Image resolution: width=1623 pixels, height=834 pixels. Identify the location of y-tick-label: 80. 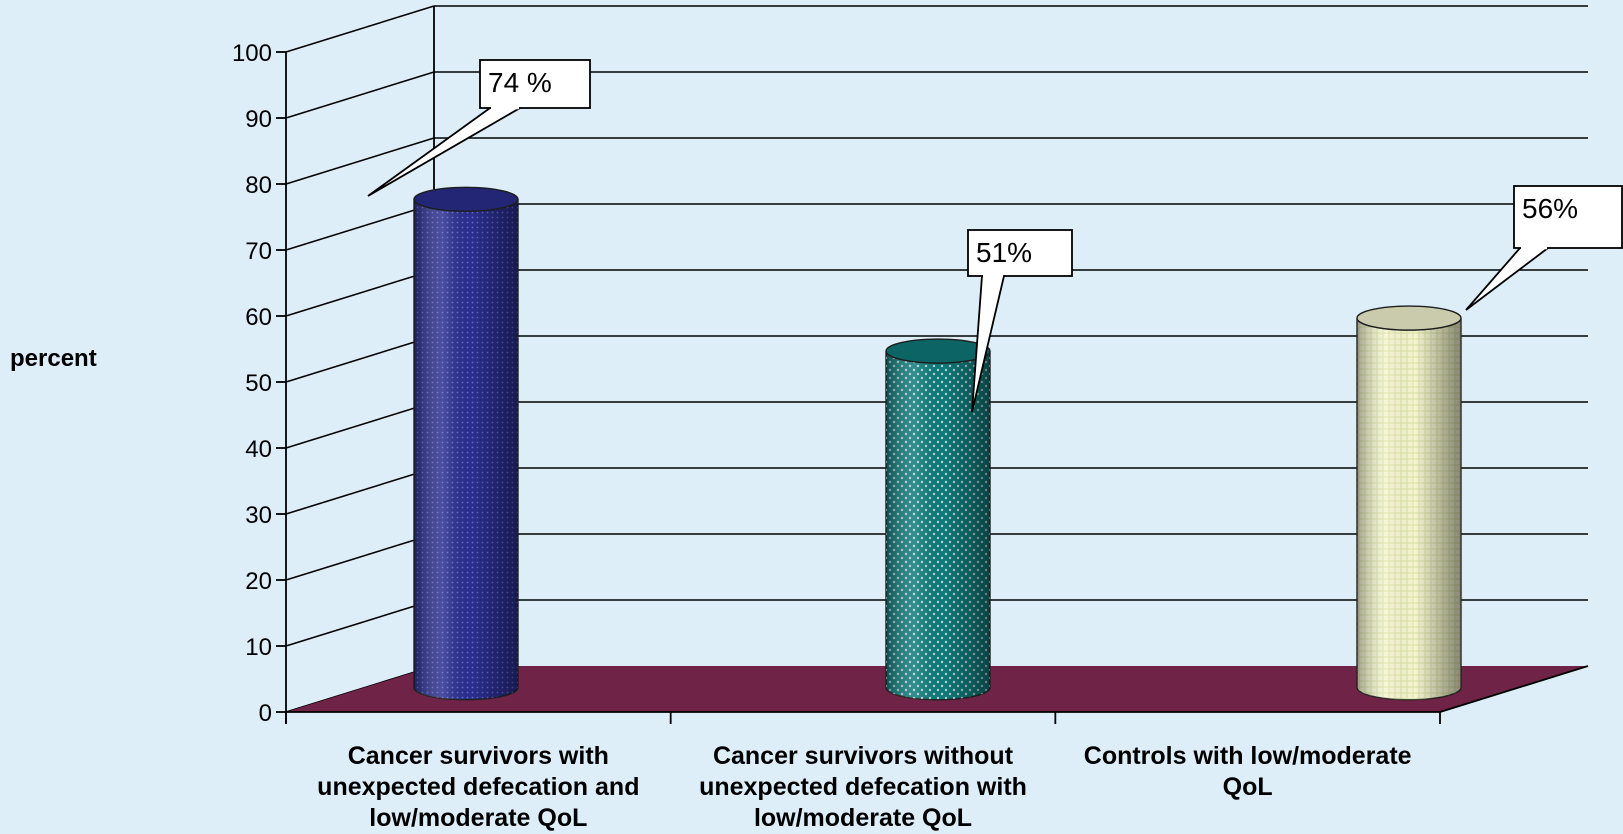
(258, 185).